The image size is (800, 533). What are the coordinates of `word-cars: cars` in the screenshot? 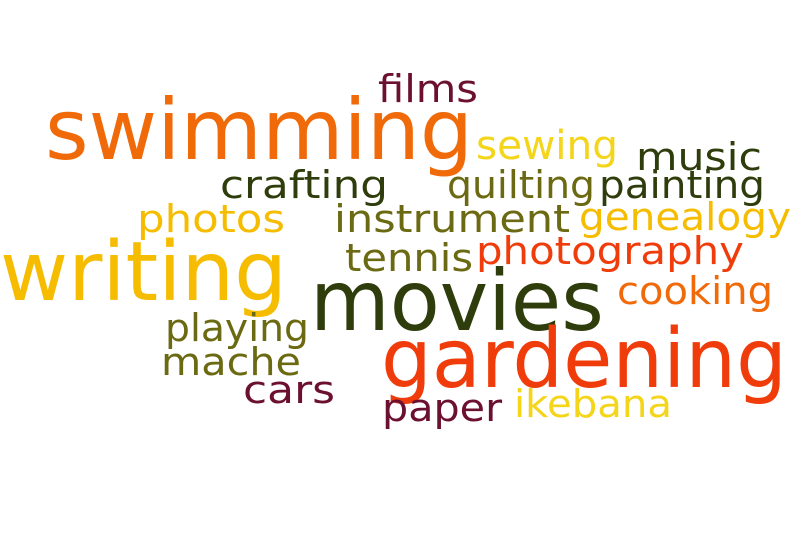 It's located at (289, 390).